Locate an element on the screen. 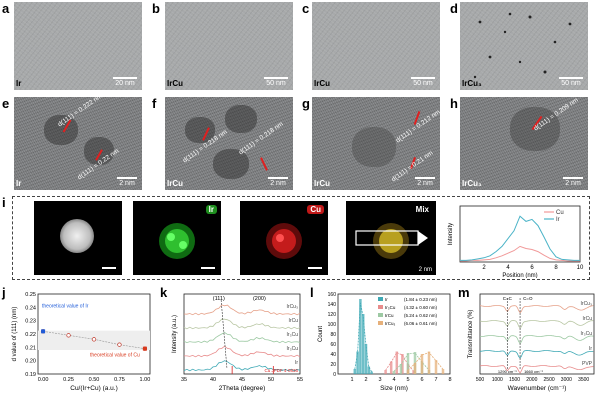  tick-label: 0.24 is located at coordinates (30, 308).